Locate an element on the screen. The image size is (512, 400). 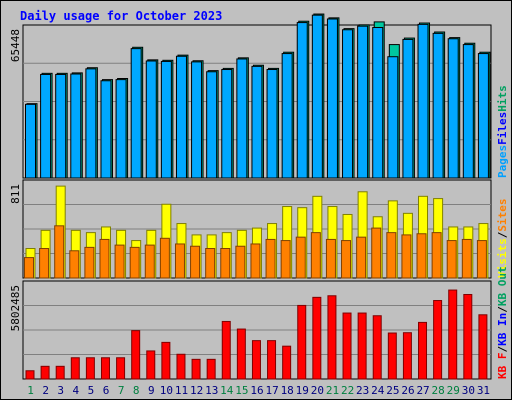
legend-entry: KB In is located at coordinates (502, 329).